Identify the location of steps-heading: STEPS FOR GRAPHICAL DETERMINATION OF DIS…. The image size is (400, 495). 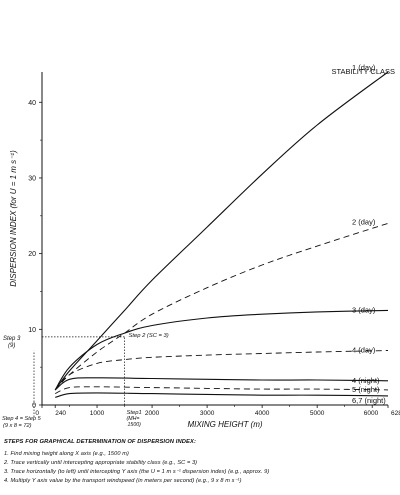
(100, 442).